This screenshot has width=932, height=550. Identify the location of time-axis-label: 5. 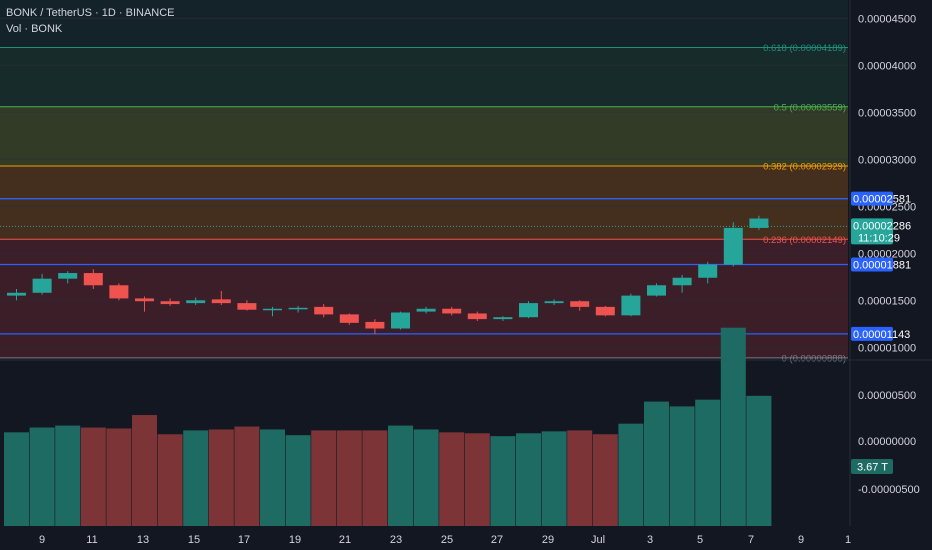
(700, 540).